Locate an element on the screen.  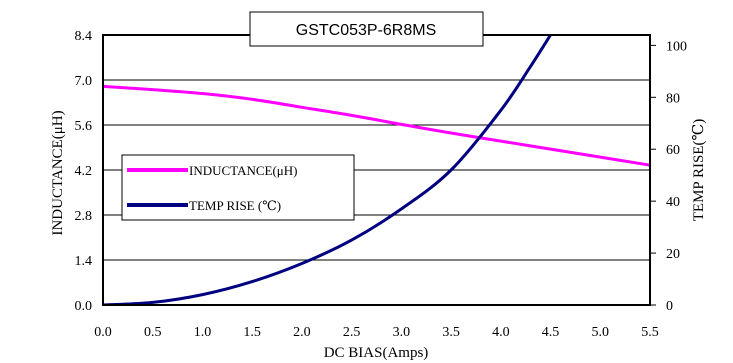
x-tick-label: 0.5 is located at coordinates (153, 332).